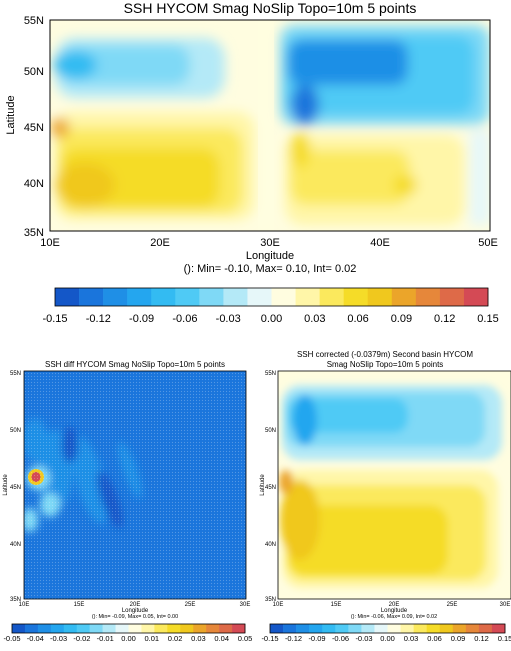 This screenshot has height=651, width=511. What do you see at coordinates (11, 638) in the screenshot?
I see `diff-colorbar-label: -0.05` at bounding box center [11, 638].